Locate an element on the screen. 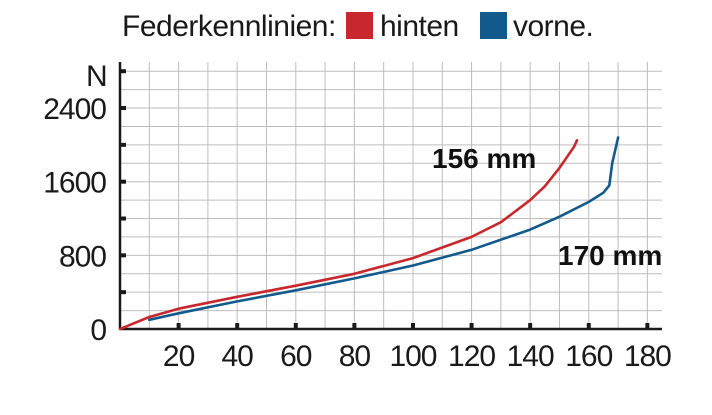 The image size is (712, 415). annotation-hinten: 156 mm is located at coordinates (484, 158).